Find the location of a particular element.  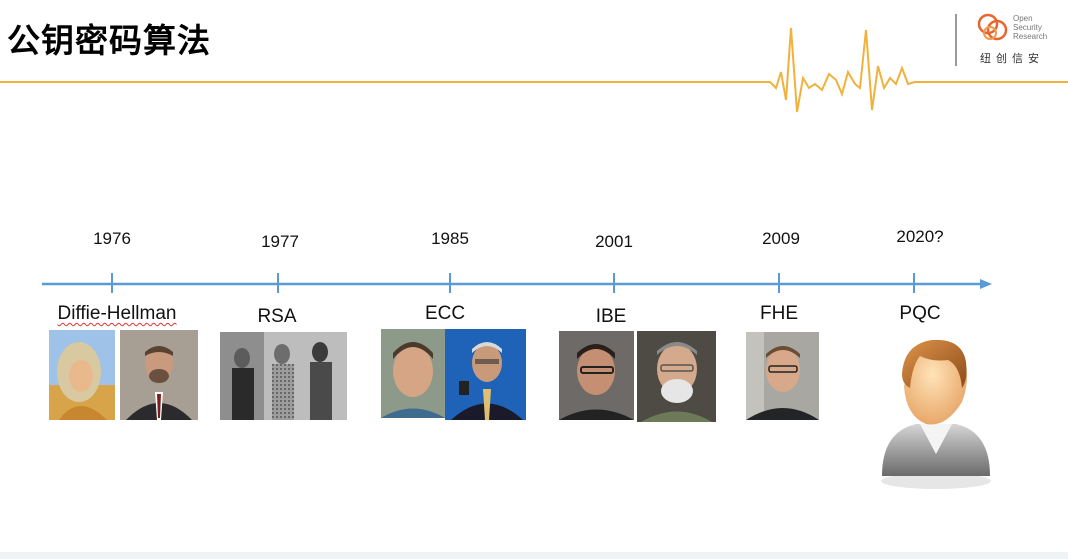

photo-diffie is located at coordinates (82, 375).